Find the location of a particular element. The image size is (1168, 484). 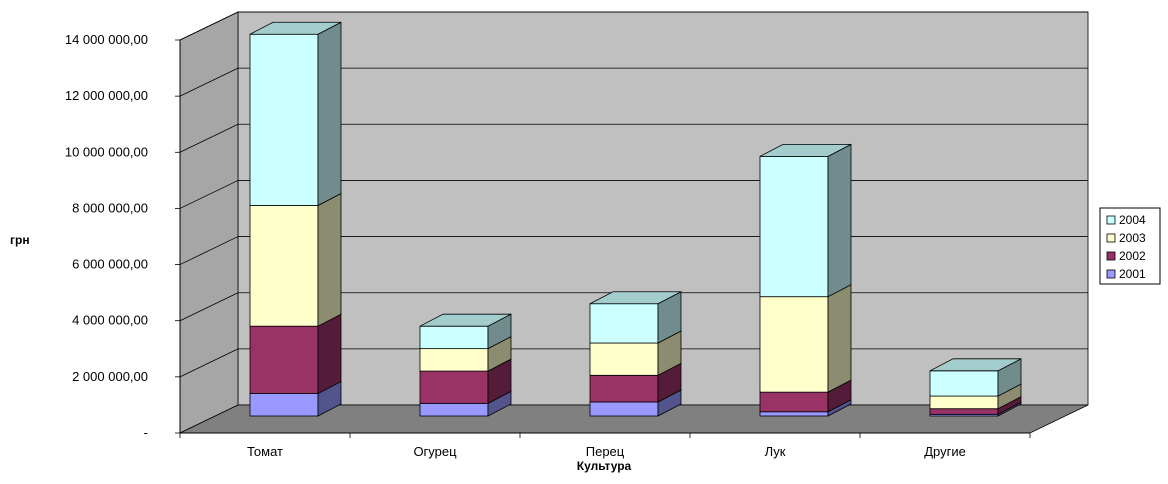

legend-label: 2002 is located at coordinates (1132, 256).